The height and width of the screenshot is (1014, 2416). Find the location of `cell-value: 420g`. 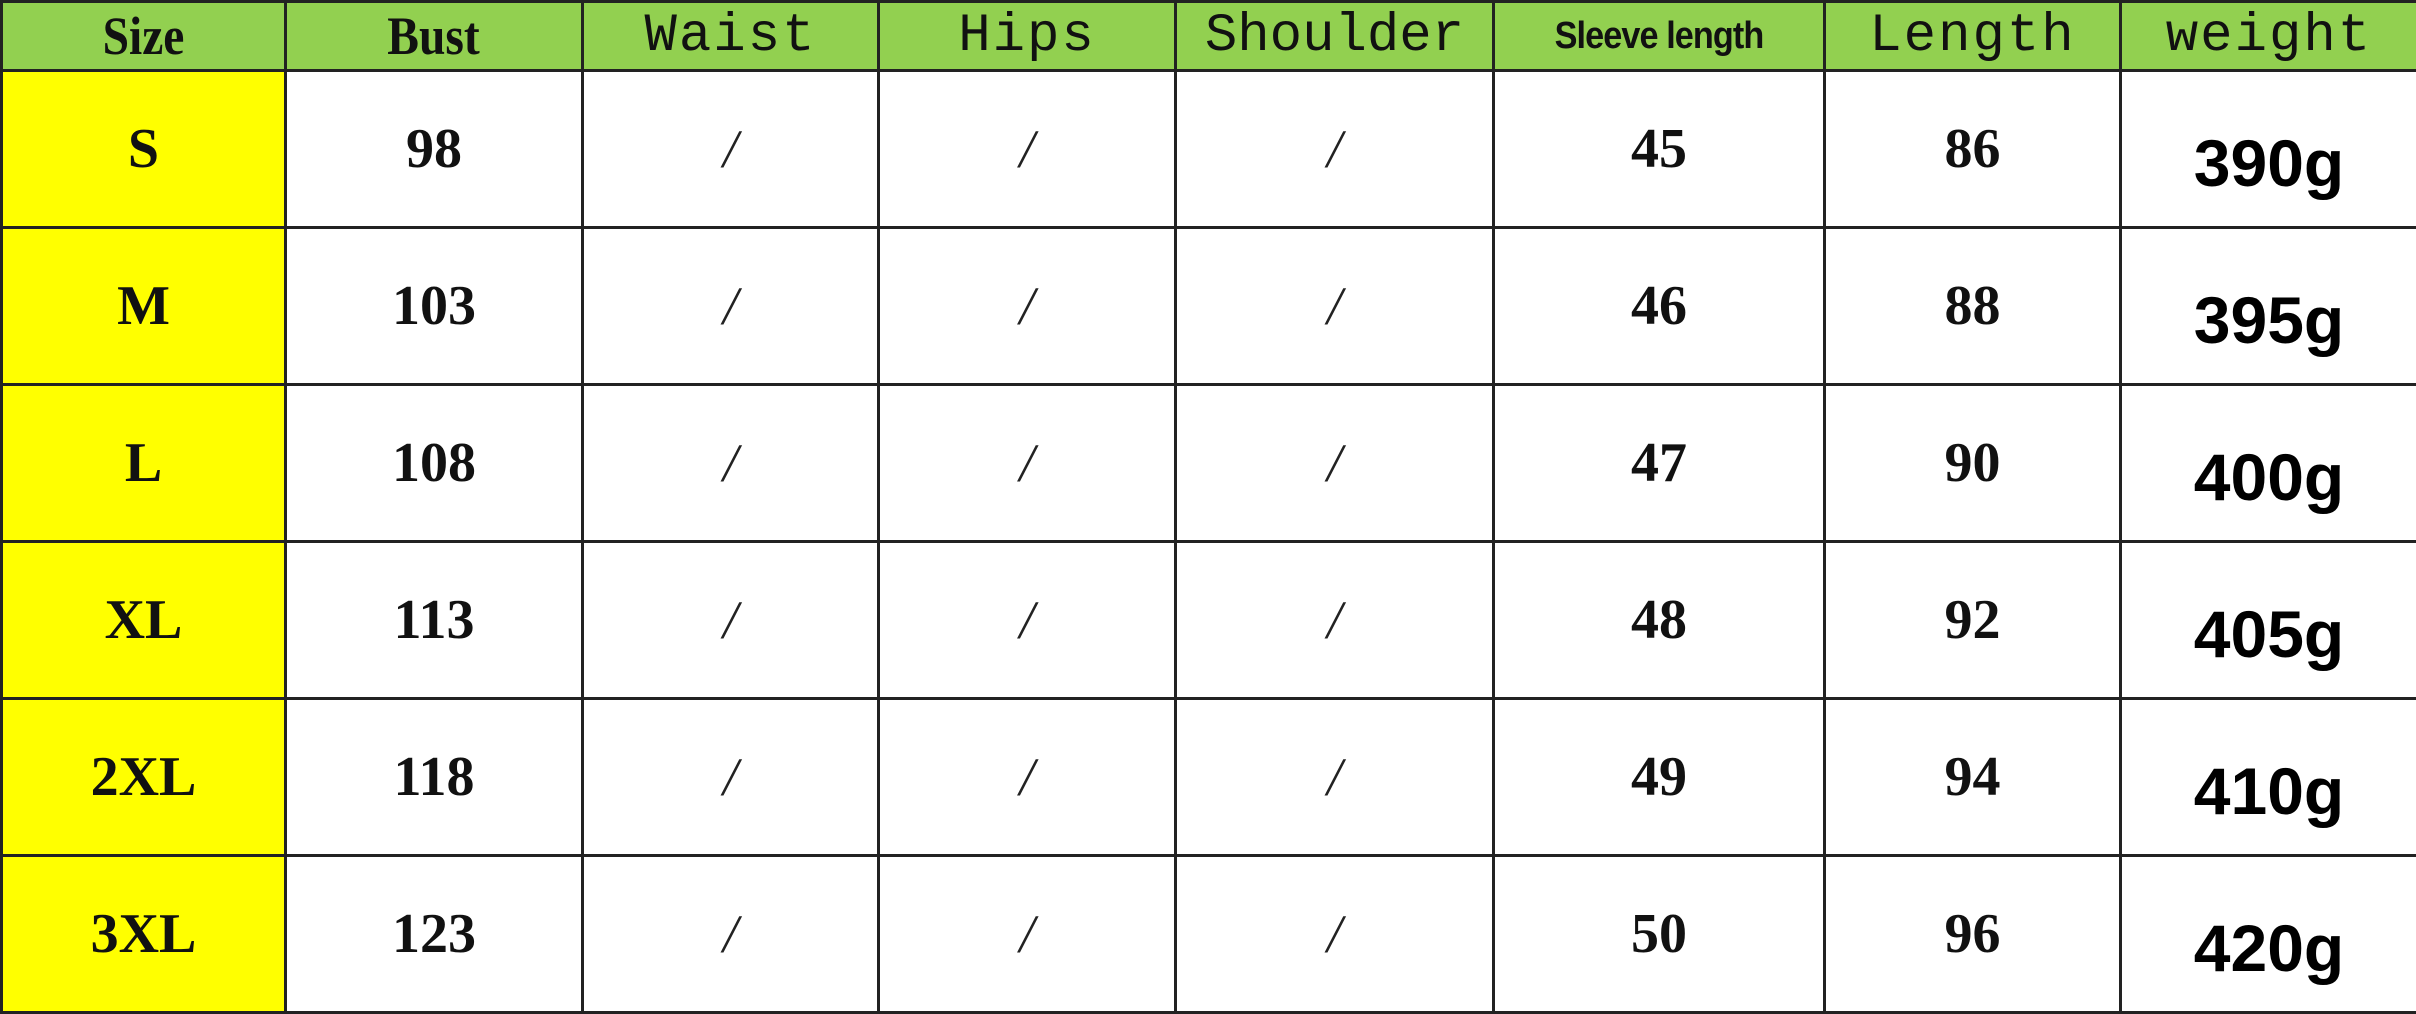

cell-value: 420g is located at coordinates (2269, 948).